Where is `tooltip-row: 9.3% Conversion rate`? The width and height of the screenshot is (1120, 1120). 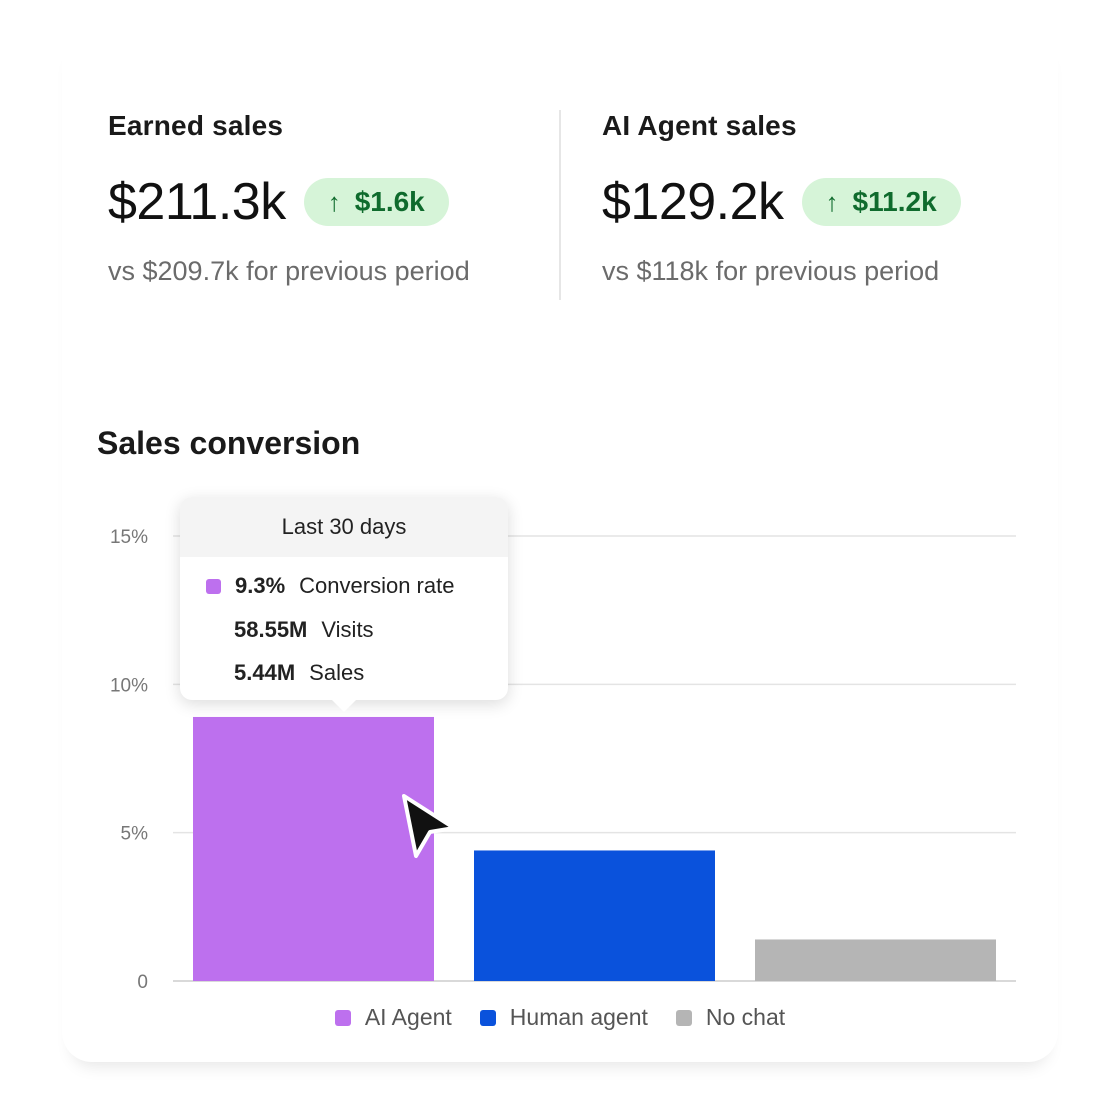
tooltip-row: 9.3% Conversion rate is located at coordinates (330, 586).